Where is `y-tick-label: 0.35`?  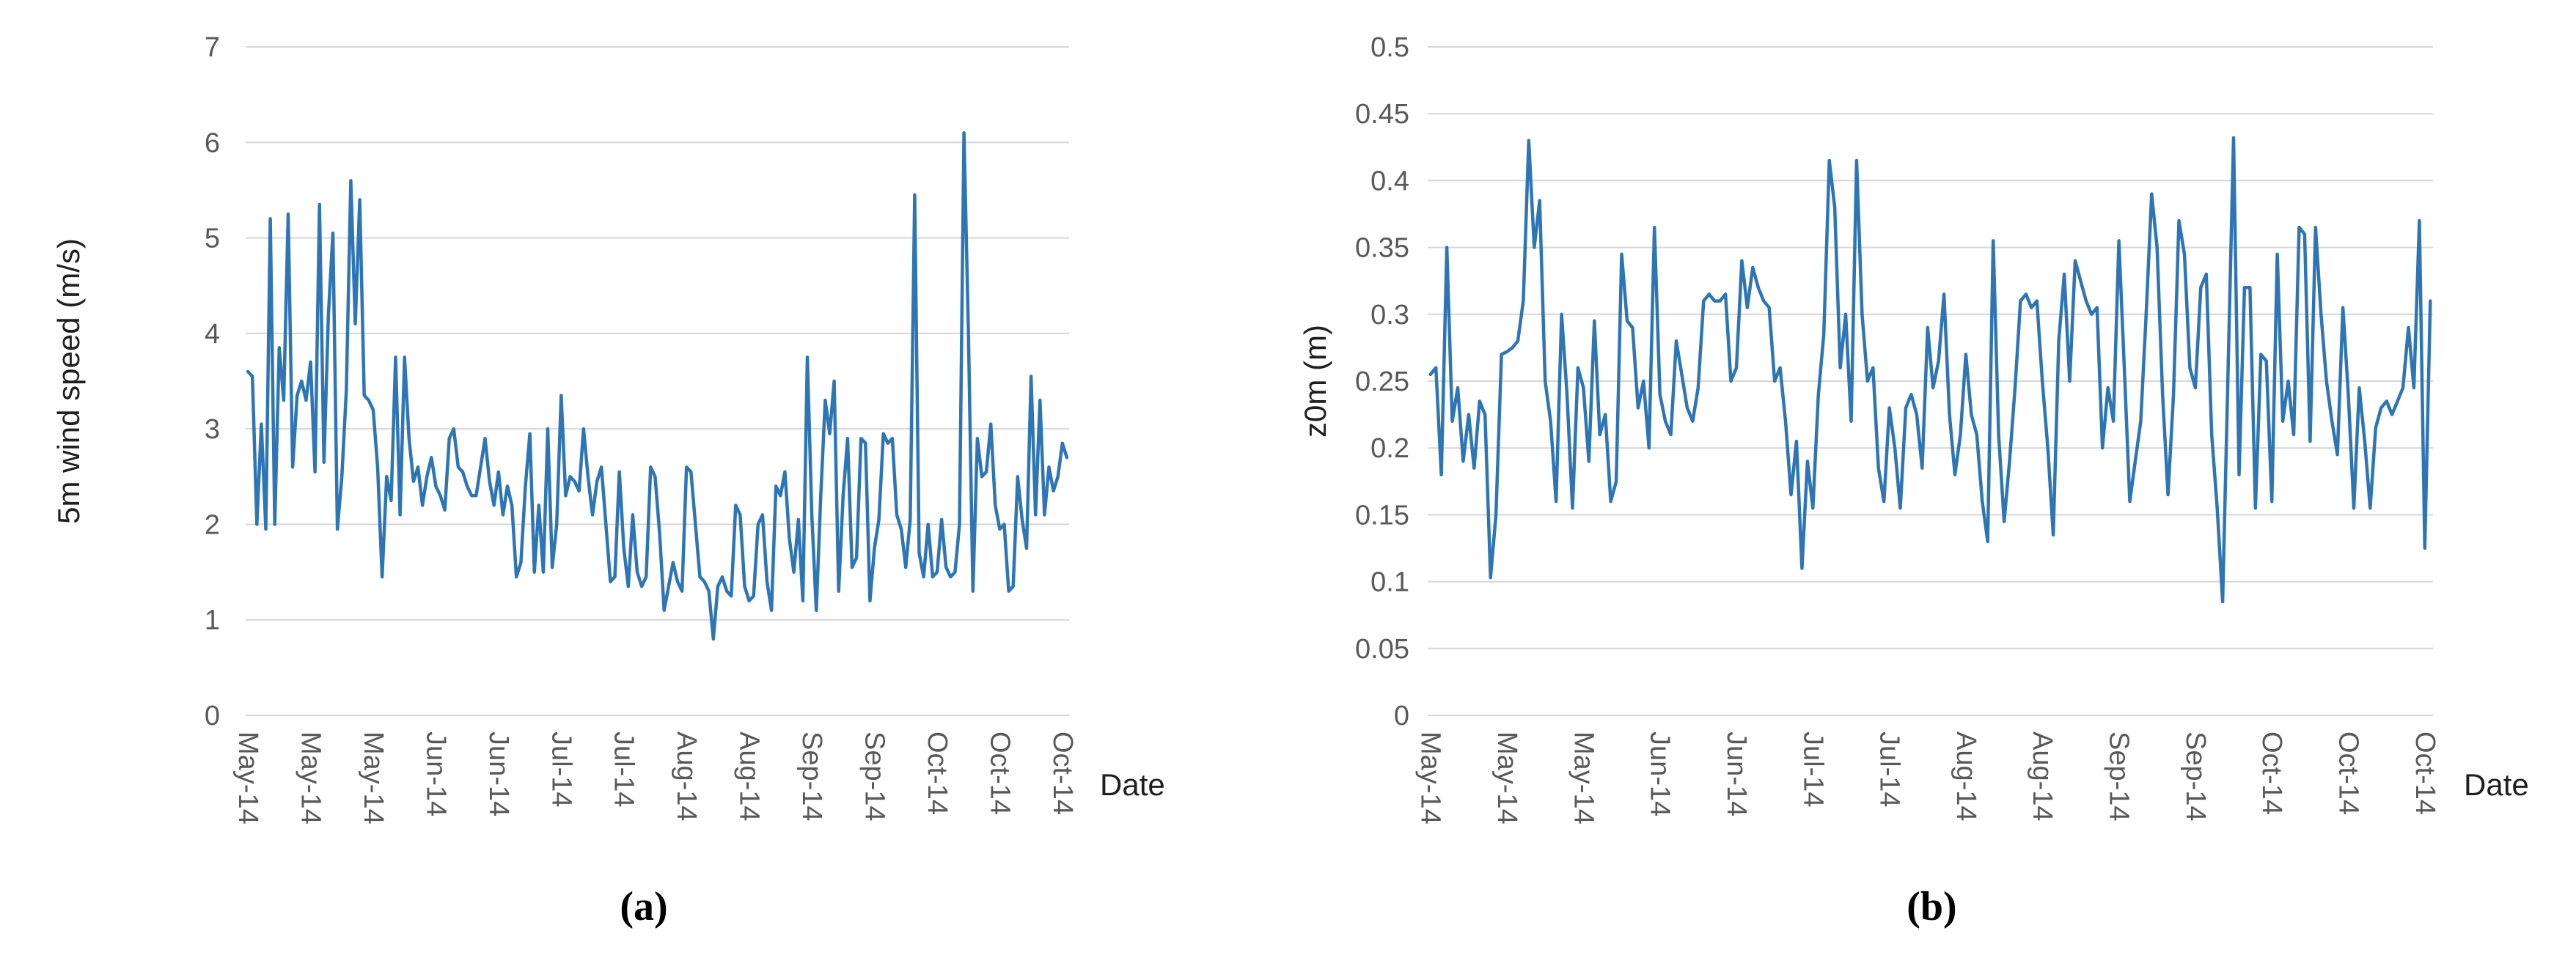 y-tick-label: 0.35 is located at coordinates (1382, 248).